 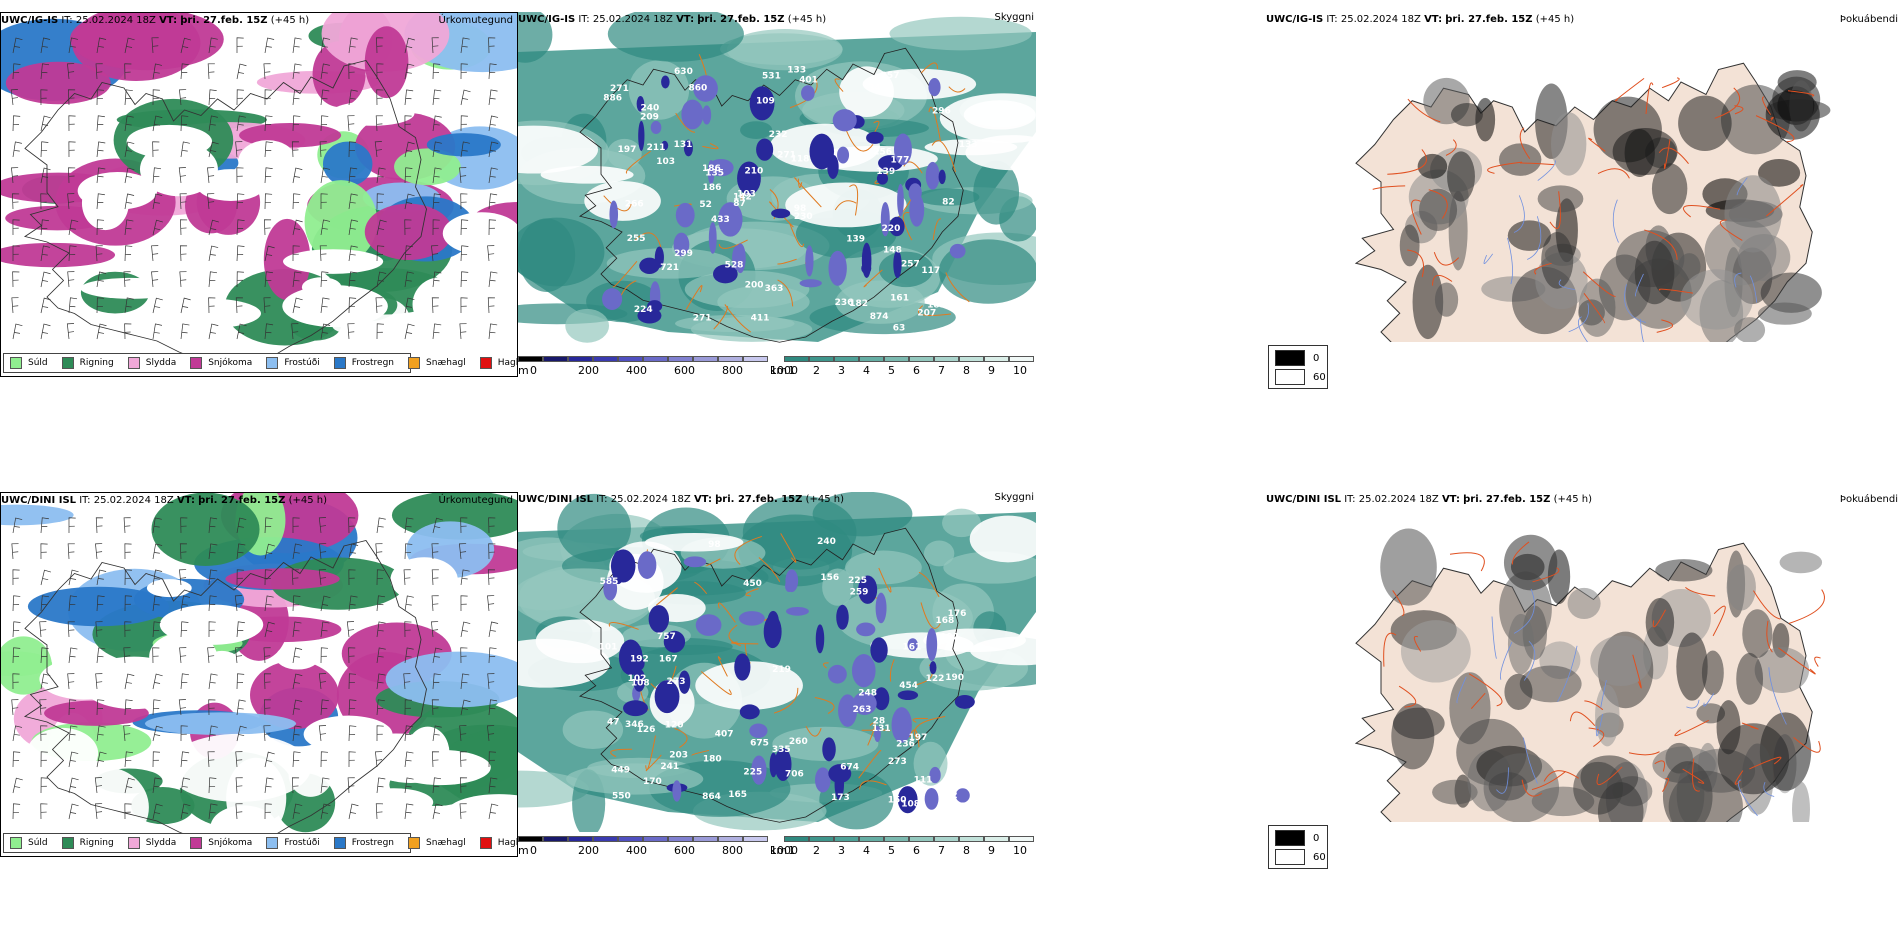 I want to click on cloudbase-label: 200, so click(x=754, y=285).